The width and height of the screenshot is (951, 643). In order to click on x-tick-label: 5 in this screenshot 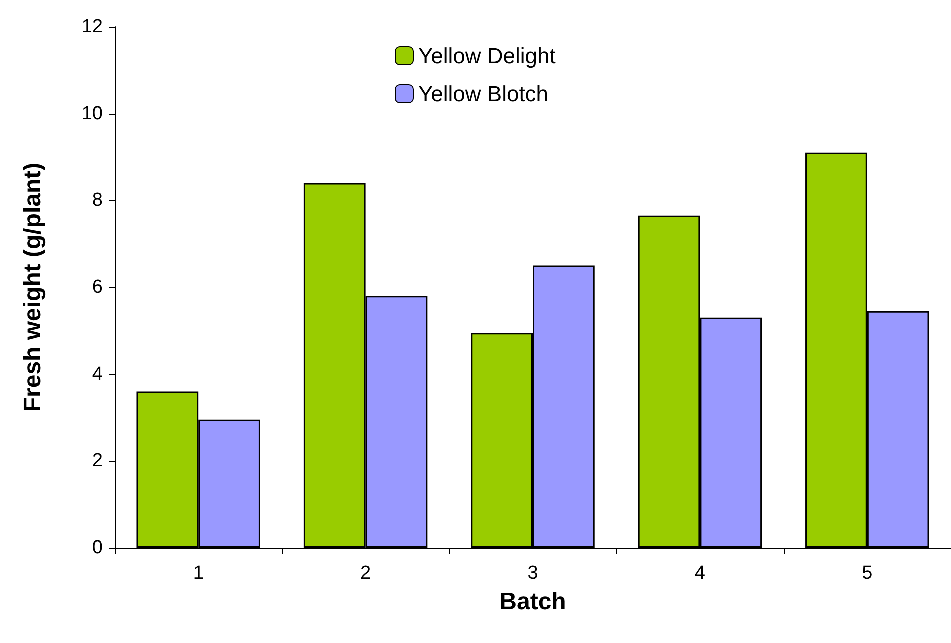, I will do `click(867, 573)`.